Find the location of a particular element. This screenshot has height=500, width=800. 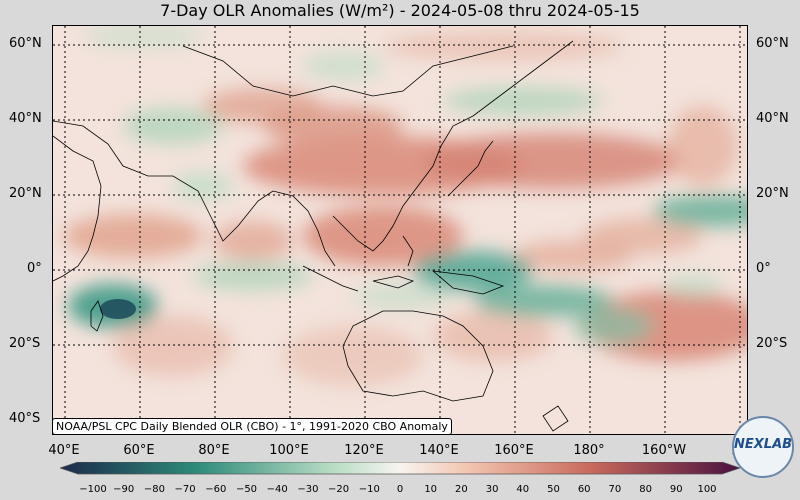

lon-label-140e: 140°E is located at coordinates (439, 450).